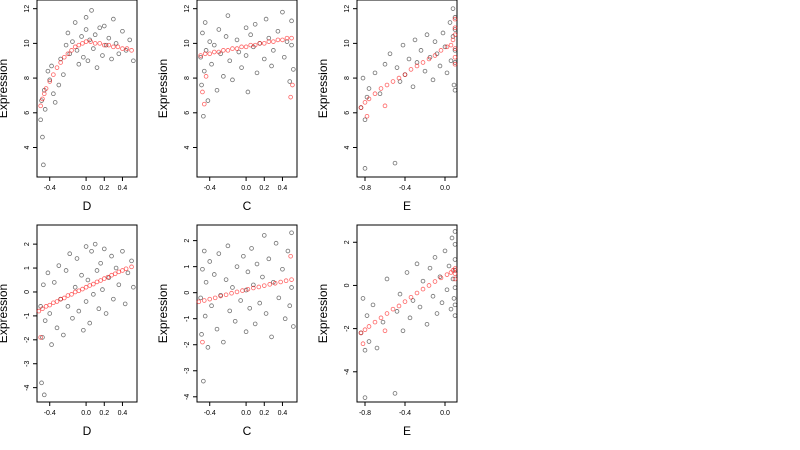 The width and height of the screenshot is (800, 450). What do you see at coordinates (50, 188) in the screenshot?
I see `x-tick-label: -0.4` at bounding box center [50, 188].